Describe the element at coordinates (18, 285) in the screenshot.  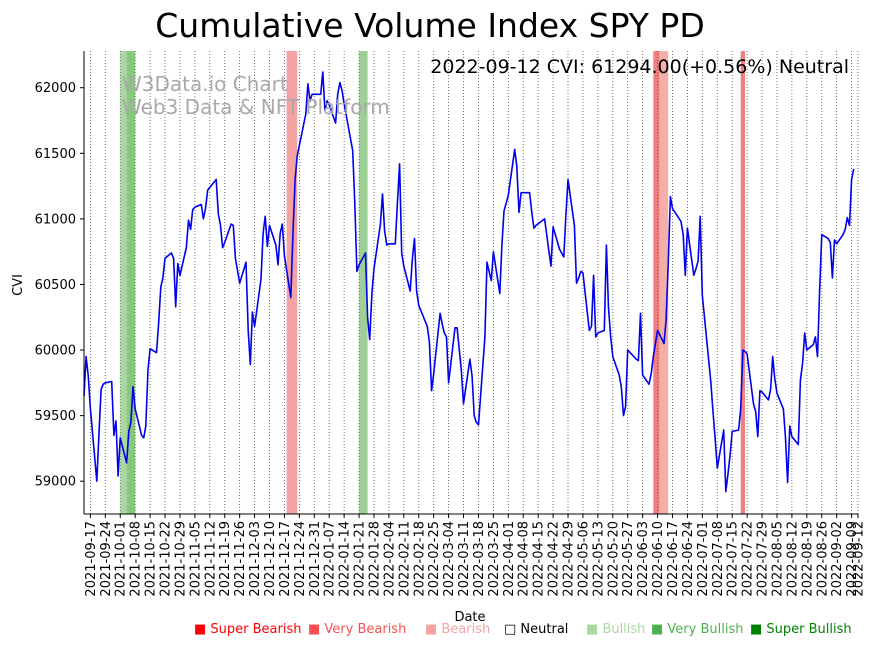
I see `y-axis-label: CVI` at that location.